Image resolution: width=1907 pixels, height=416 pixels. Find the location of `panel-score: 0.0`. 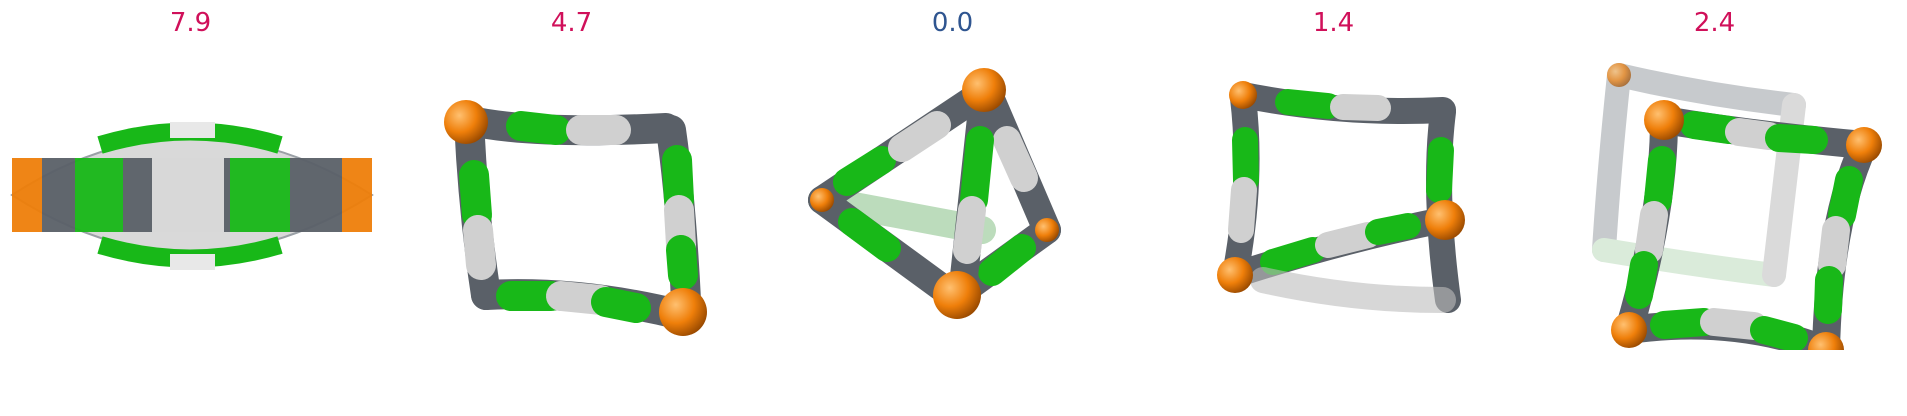

panel-score: 0.0 is located at coordinates (952, 23).